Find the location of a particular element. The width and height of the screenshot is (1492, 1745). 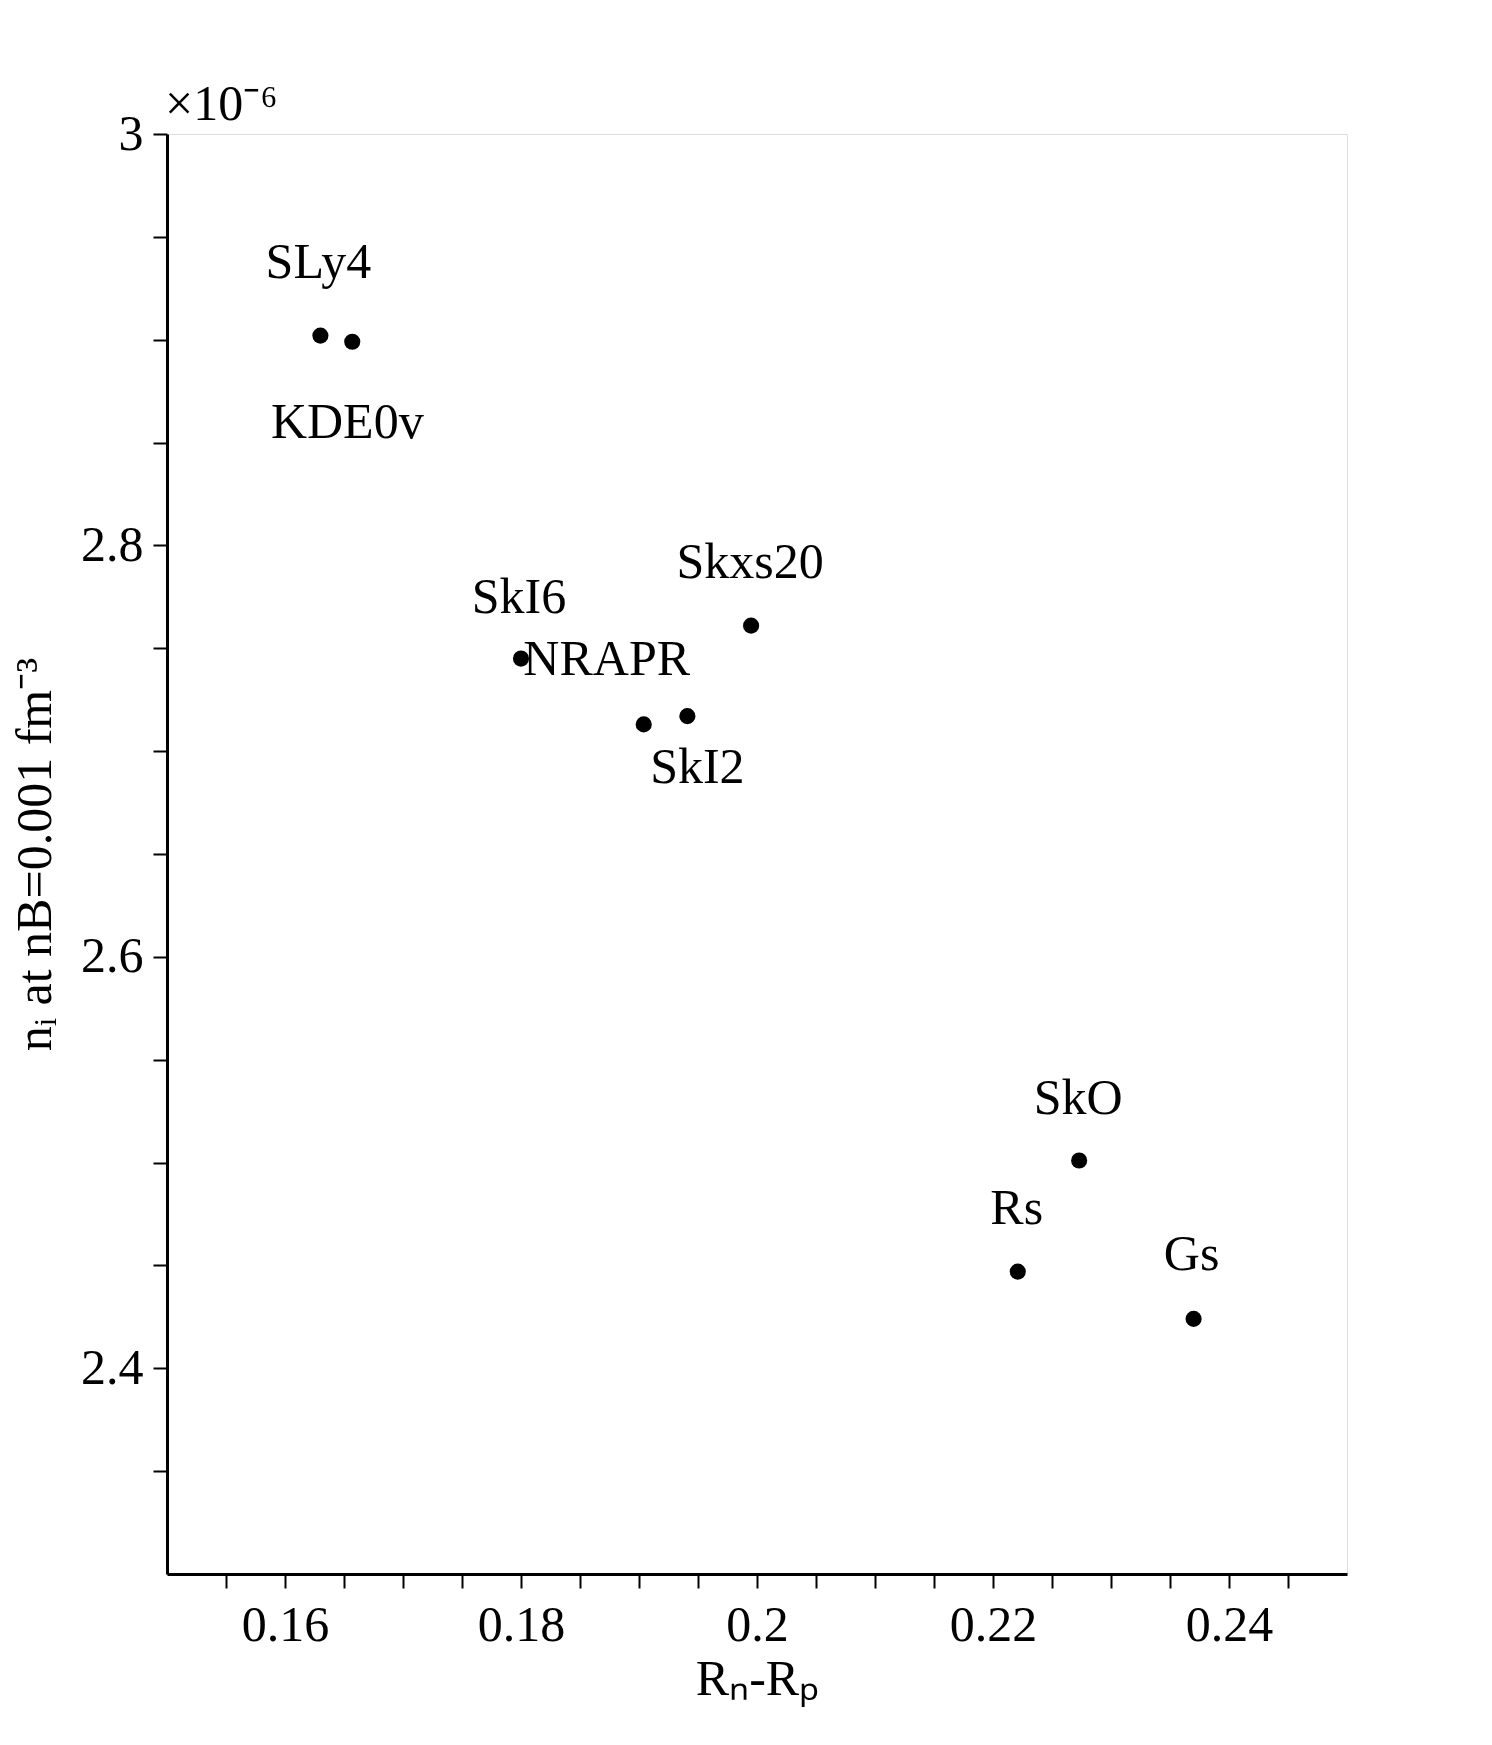

y-tick-label: 2.6 is located at coordinates (112, 955).